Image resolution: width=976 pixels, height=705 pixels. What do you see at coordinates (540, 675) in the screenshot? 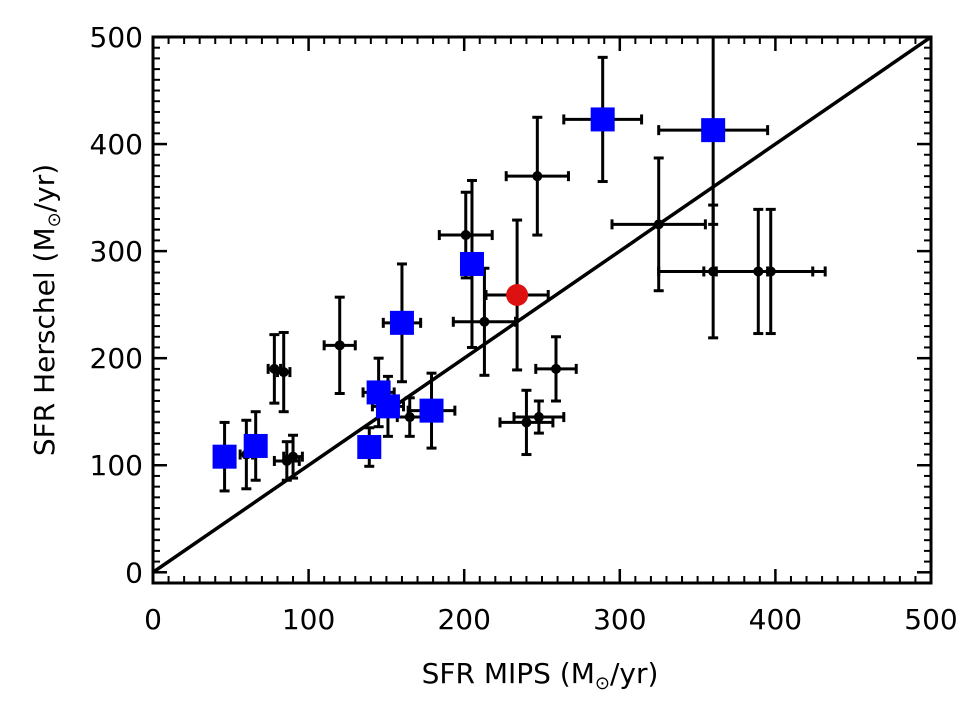
I see `x-axis-title: SFR MIPS (M⊙/yr)` at bounding box center [540, 675].